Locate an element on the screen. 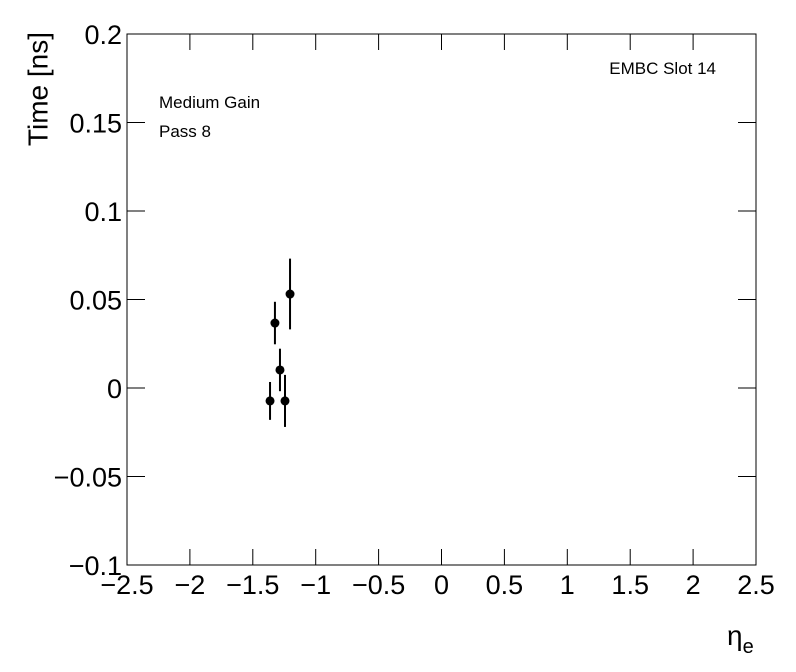  y-tick-label: 0.2 is located at coordinates (103, 35).